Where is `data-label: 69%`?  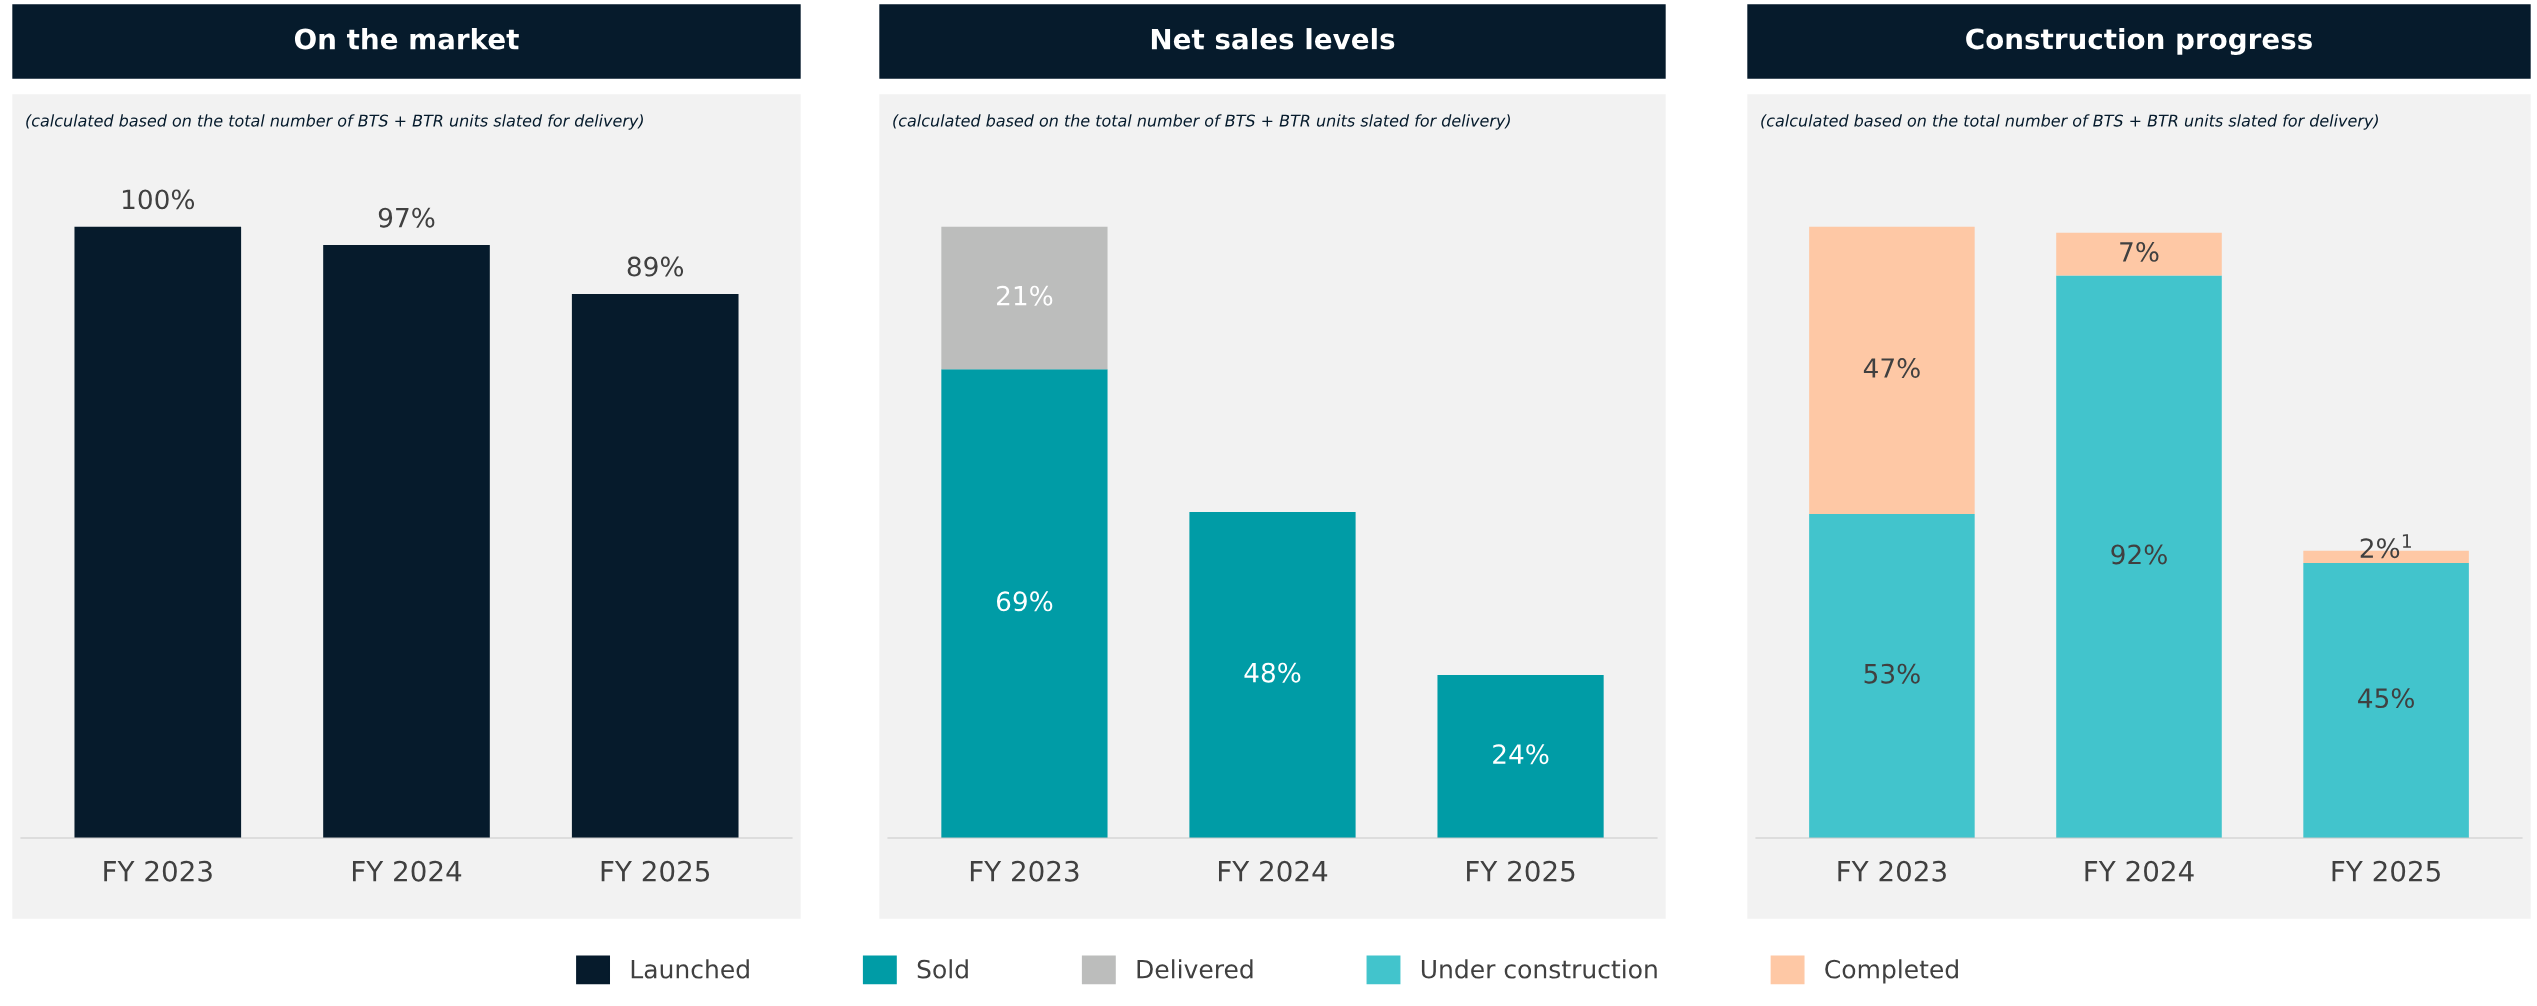 data-label: 69% is located at coordinates (1024, 601).